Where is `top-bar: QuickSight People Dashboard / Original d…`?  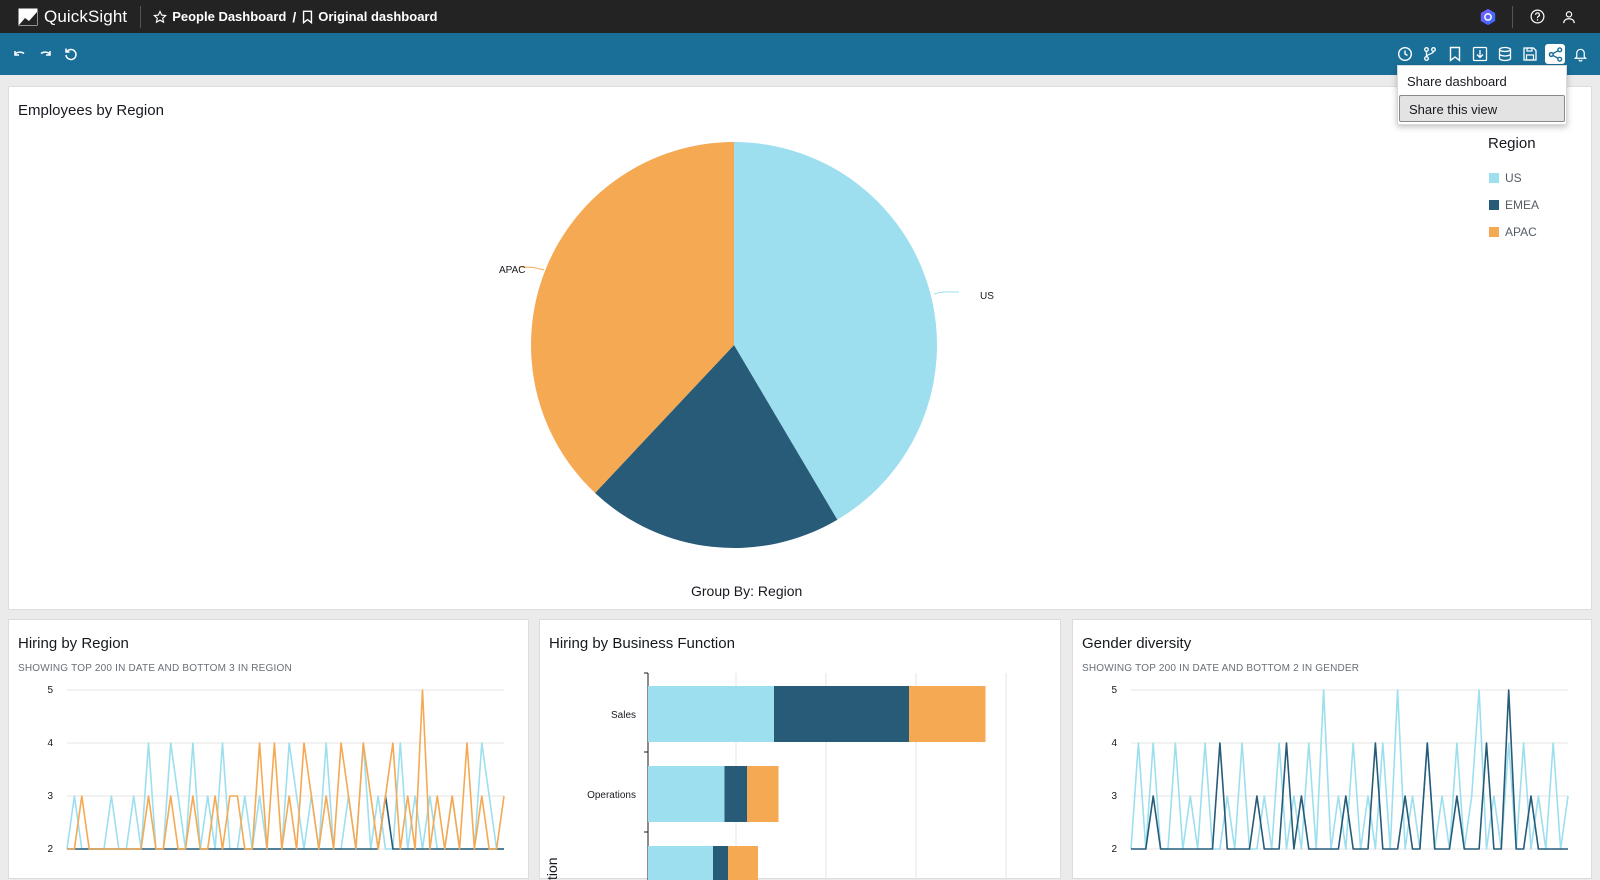
top-bar: QuickSight People Dashboard / Original d… is located at coordinates (800, 16).